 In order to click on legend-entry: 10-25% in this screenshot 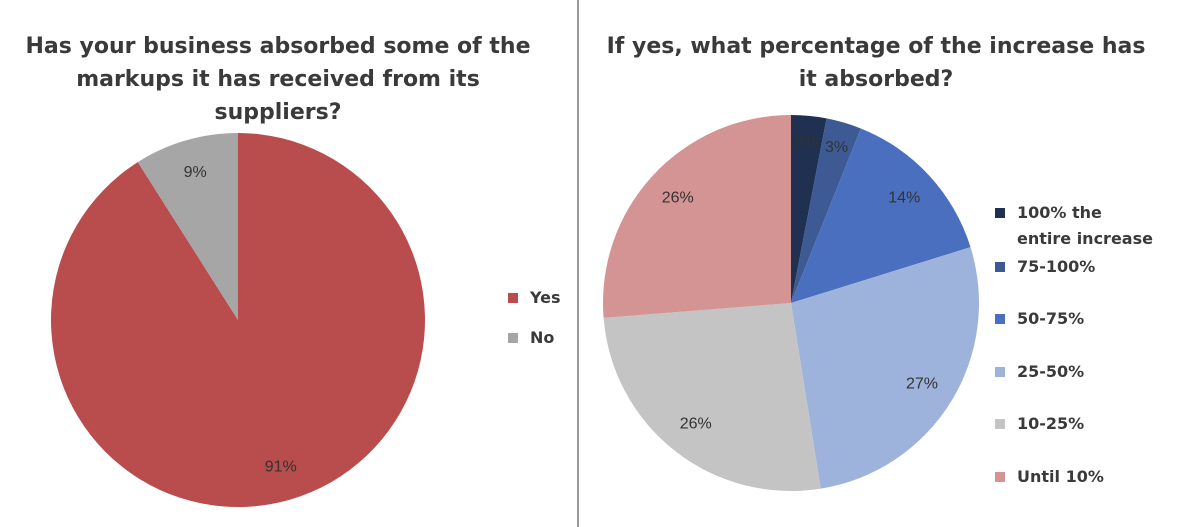, I will do `click(1075, 424)`.